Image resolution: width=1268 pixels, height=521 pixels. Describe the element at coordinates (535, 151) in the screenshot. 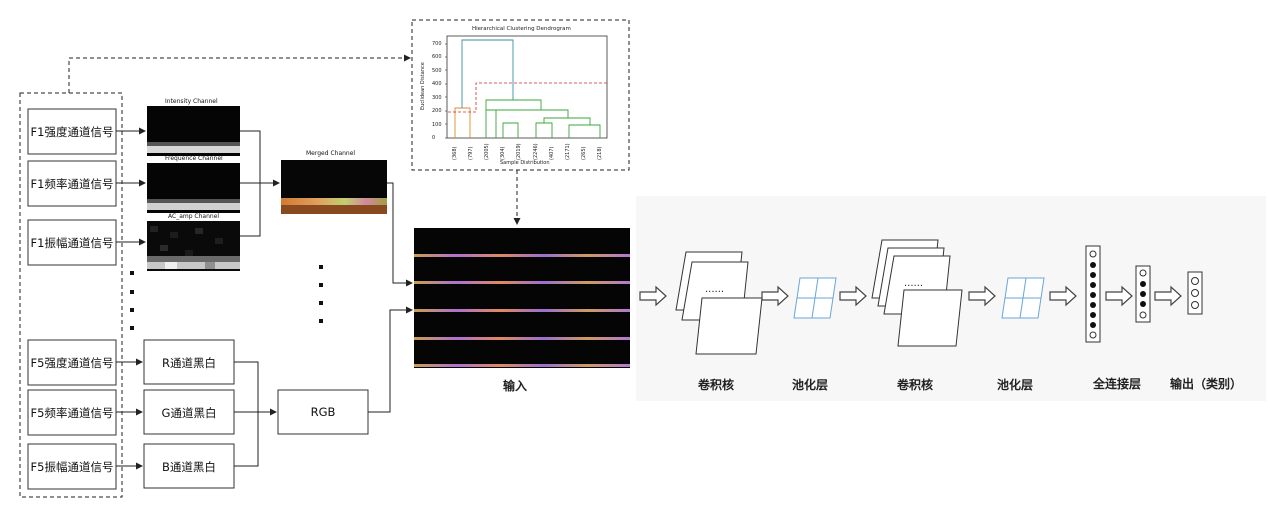

I see `dendrogram-leaf-label: (2246)` at that location.